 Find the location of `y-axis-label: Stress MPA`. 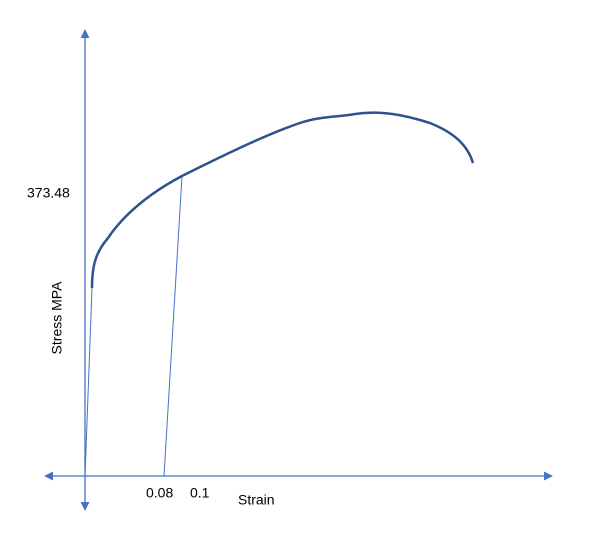

y-axis-label: Stress MPA is located at coordinates (57, 318).